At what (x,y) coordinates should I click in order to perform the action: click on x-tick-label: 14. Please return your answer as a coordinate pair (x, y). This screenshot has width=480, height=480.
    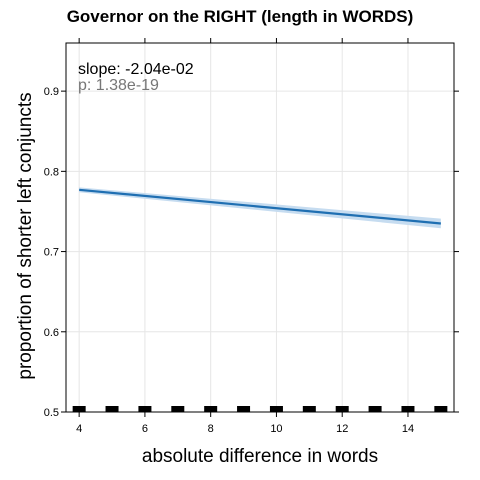
    Looking at the image, I should click on (408, 429).